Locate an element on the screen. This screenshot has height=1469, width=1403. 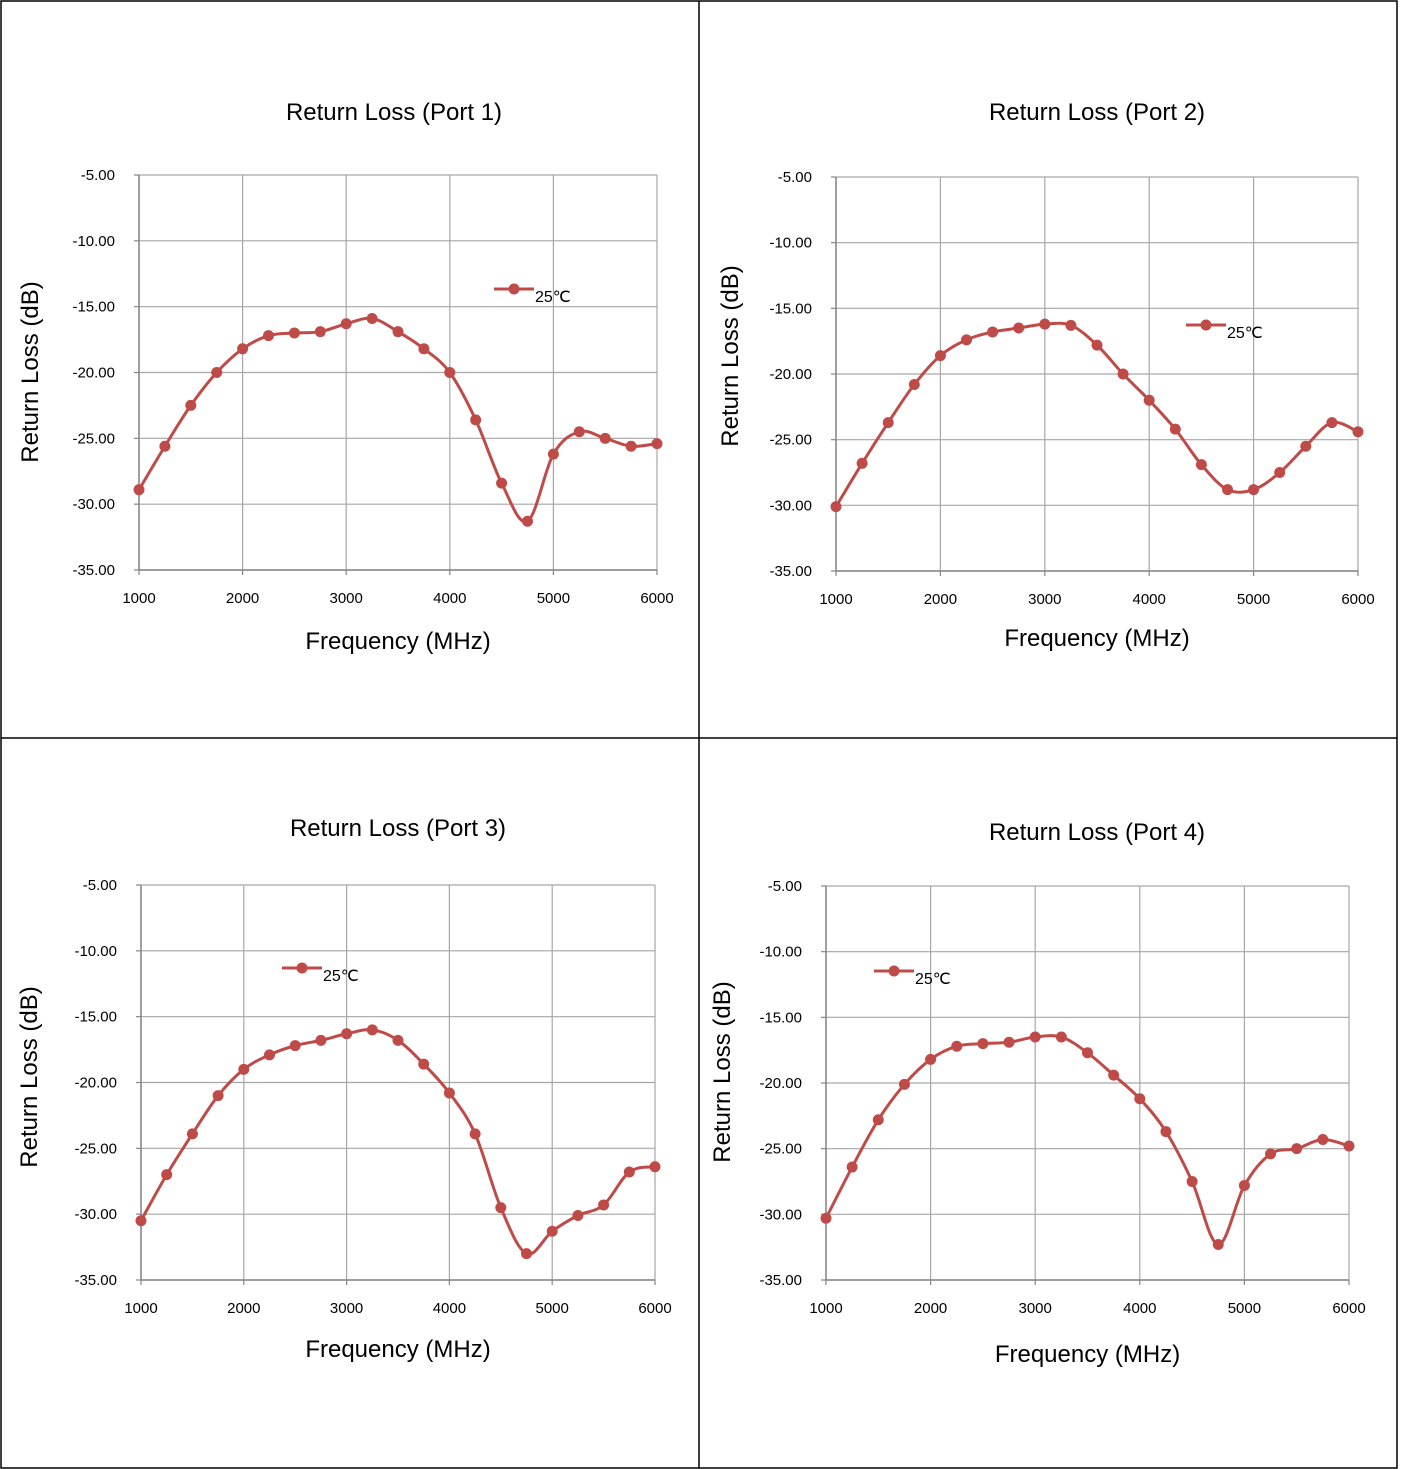
chart-title: Return Loss (Port 4) is located at coordinates (1097, 832).